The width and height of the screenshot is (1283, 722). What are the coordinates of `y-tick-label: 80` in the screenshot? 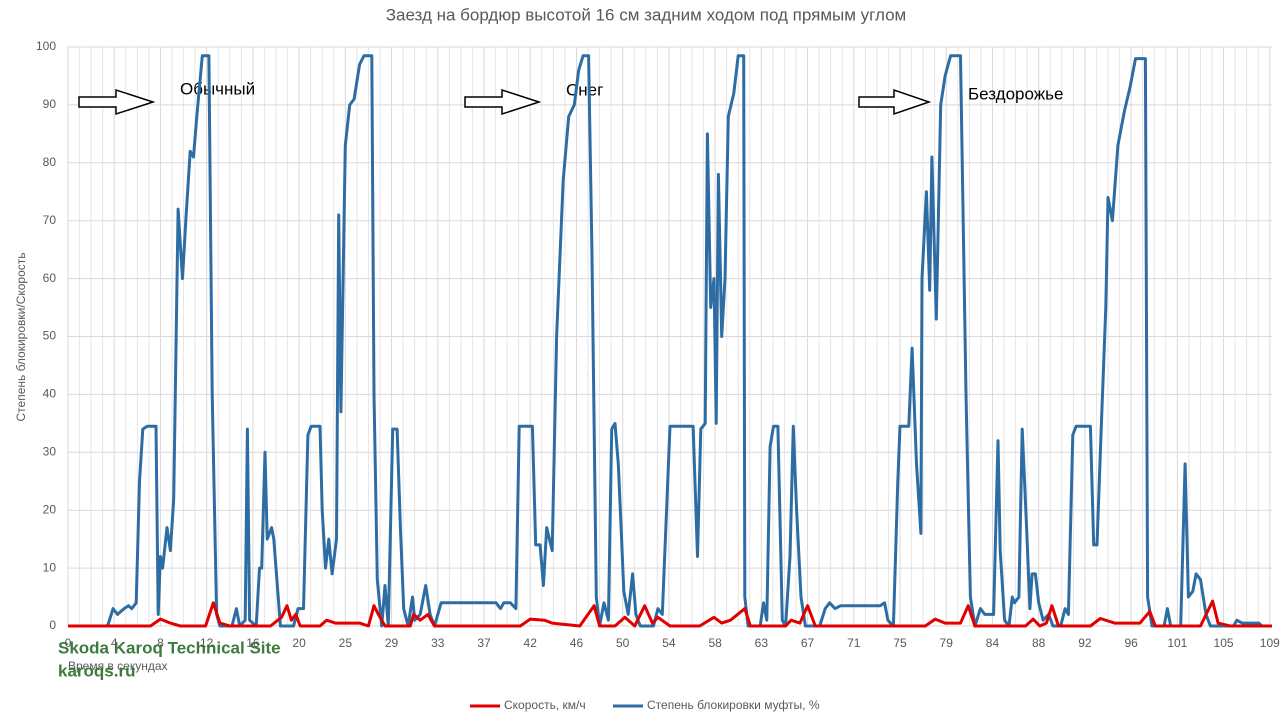 It's located at (50, 162).